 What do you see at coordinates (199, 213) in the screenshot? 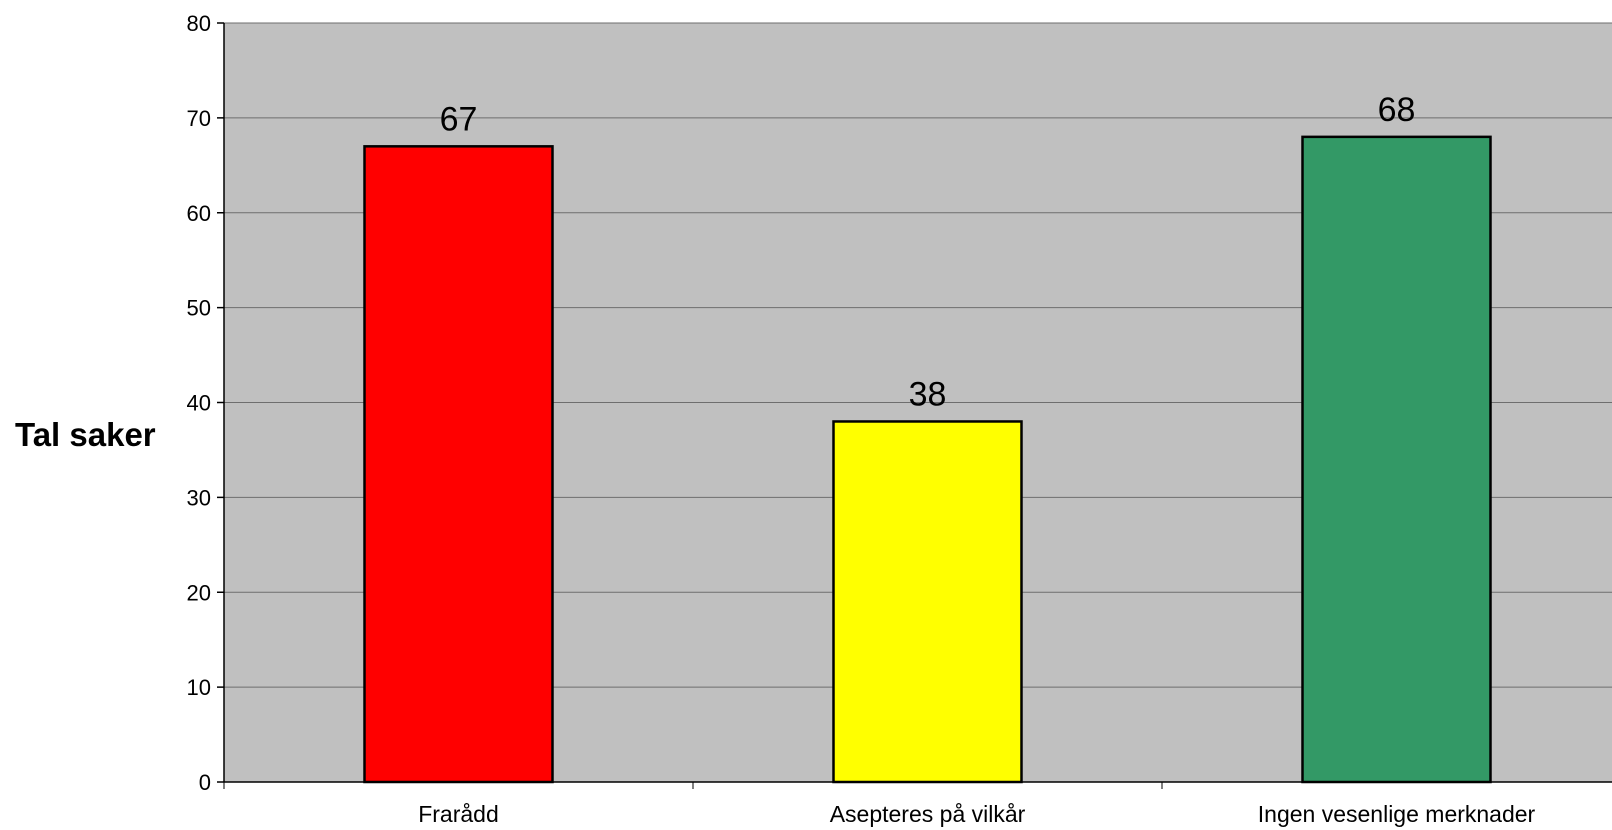
I see `y-tick-label: 60` at bounding box center [199, 213].